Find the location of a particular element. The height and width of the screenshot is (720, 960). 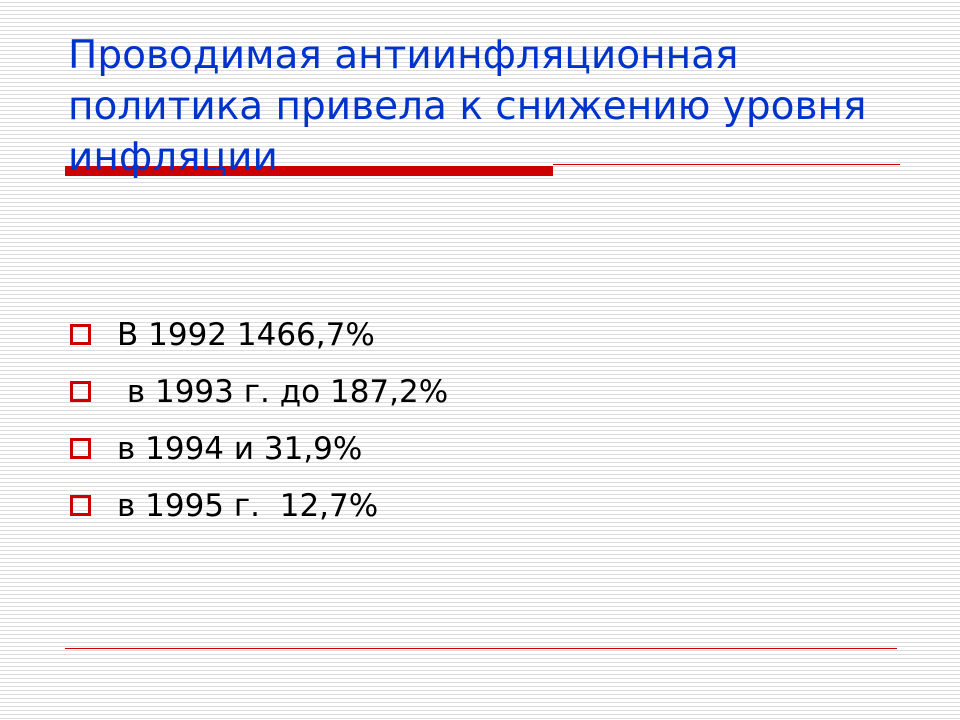

bullet-text: в 1994 и 31,9% is located at coordinates (240, 448).